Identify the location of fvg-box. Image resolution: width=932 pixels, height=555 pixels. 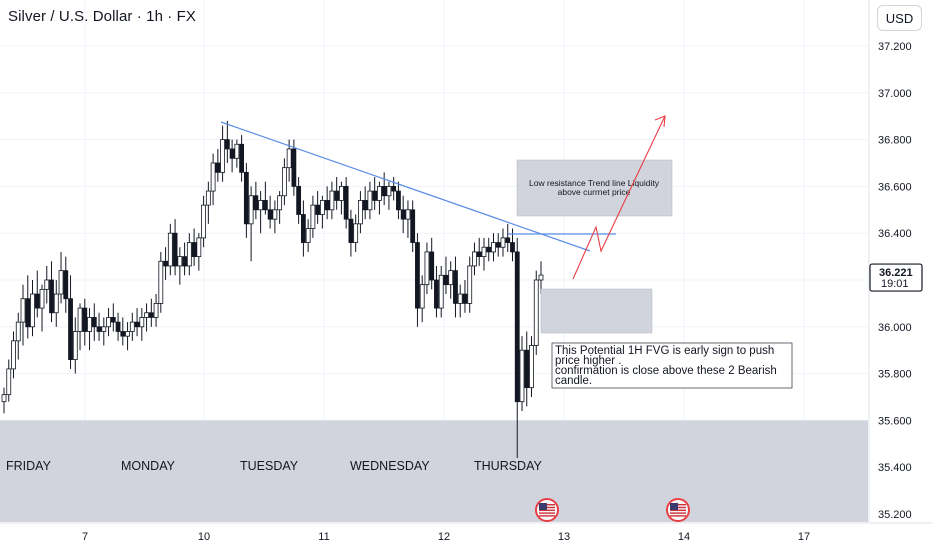
(596, 311).